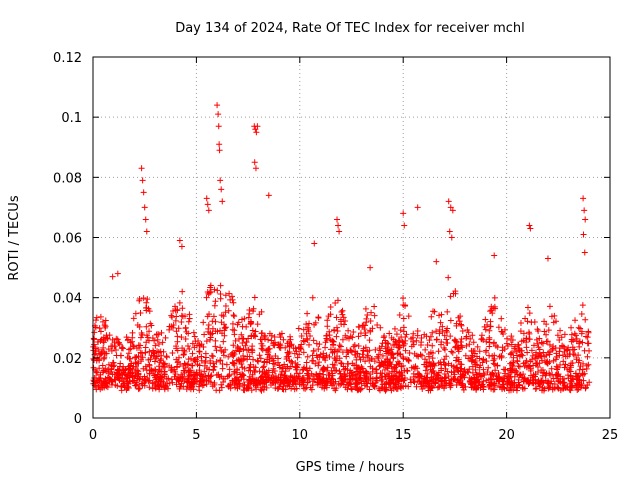  What do you see at coordinates (78, 419) in the screenshot?
I see `y-tick-label: 0` at bounding box center [78, 419].